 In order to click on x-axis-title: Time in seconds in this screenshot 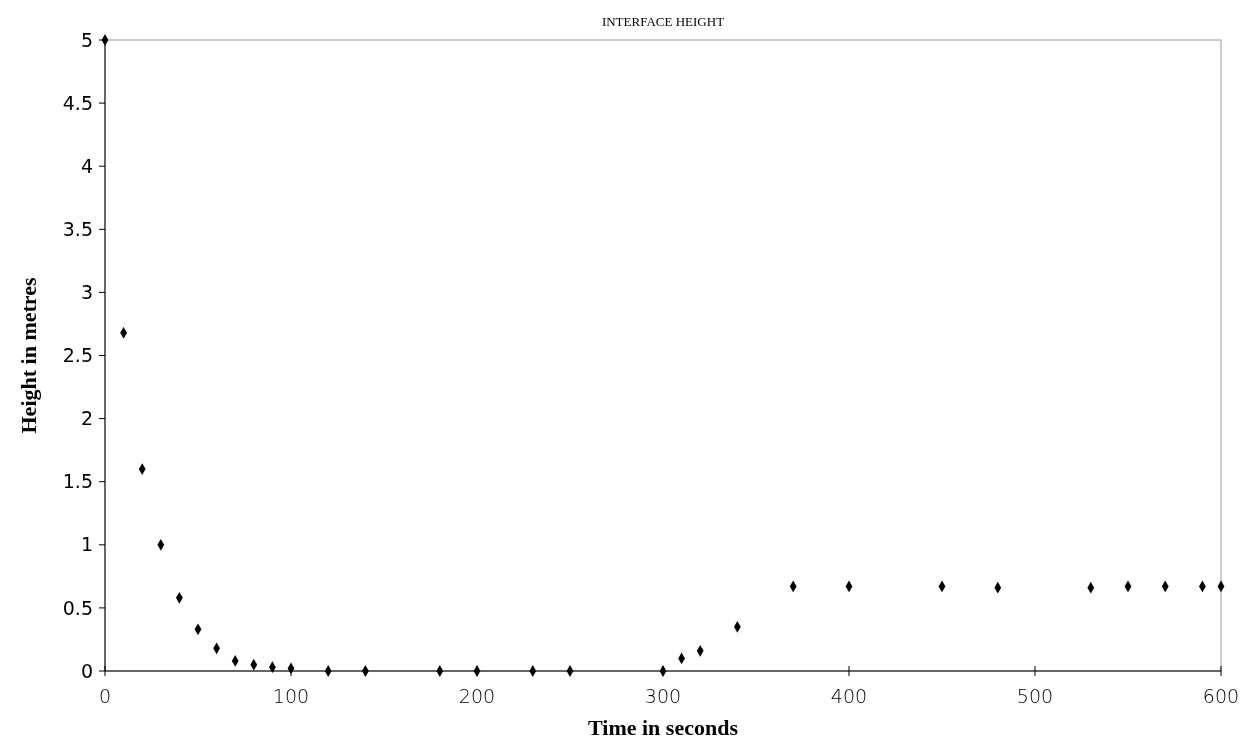, I will do `click(663, 727)`.